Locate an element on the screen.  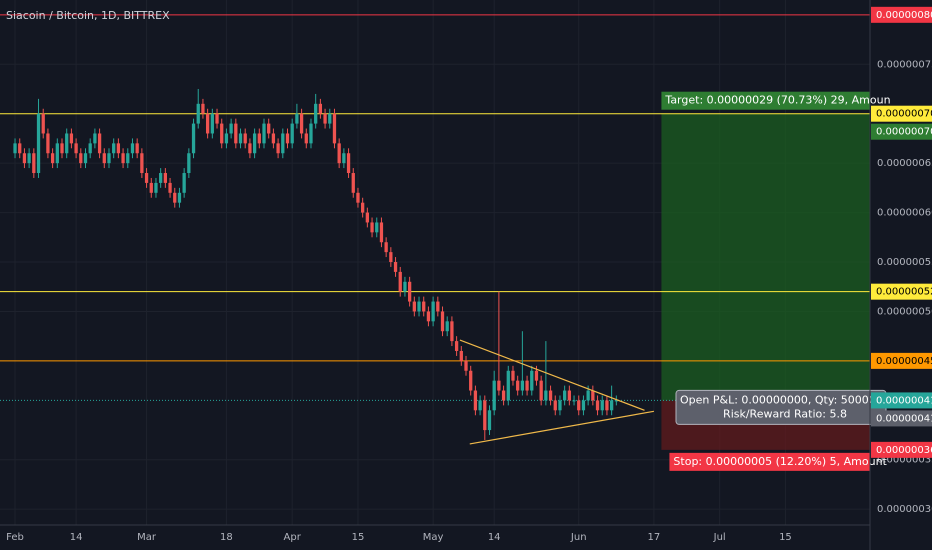
x-tick-label: May is located at coordinates (433, 537).